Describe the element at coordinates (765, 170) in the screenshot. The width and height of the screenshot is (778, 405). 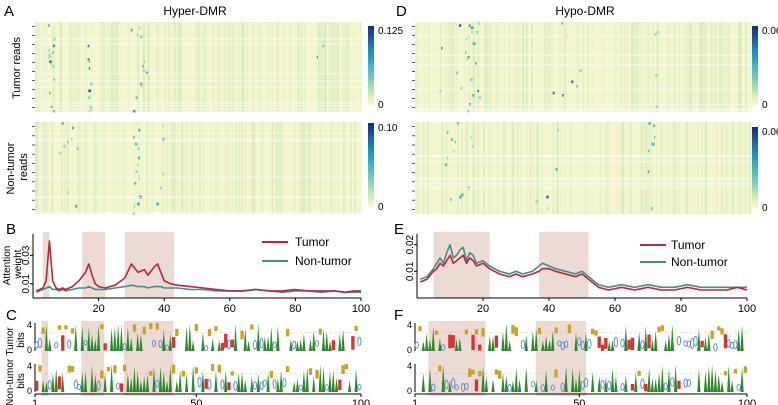
I see `colorbar-hypo-nontumor: 0.06 0` at that location.